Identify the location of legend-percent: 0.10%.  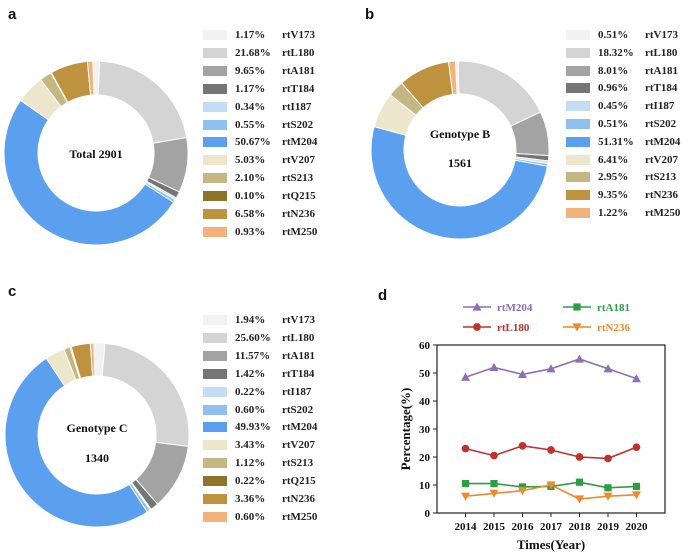
(250, 196).